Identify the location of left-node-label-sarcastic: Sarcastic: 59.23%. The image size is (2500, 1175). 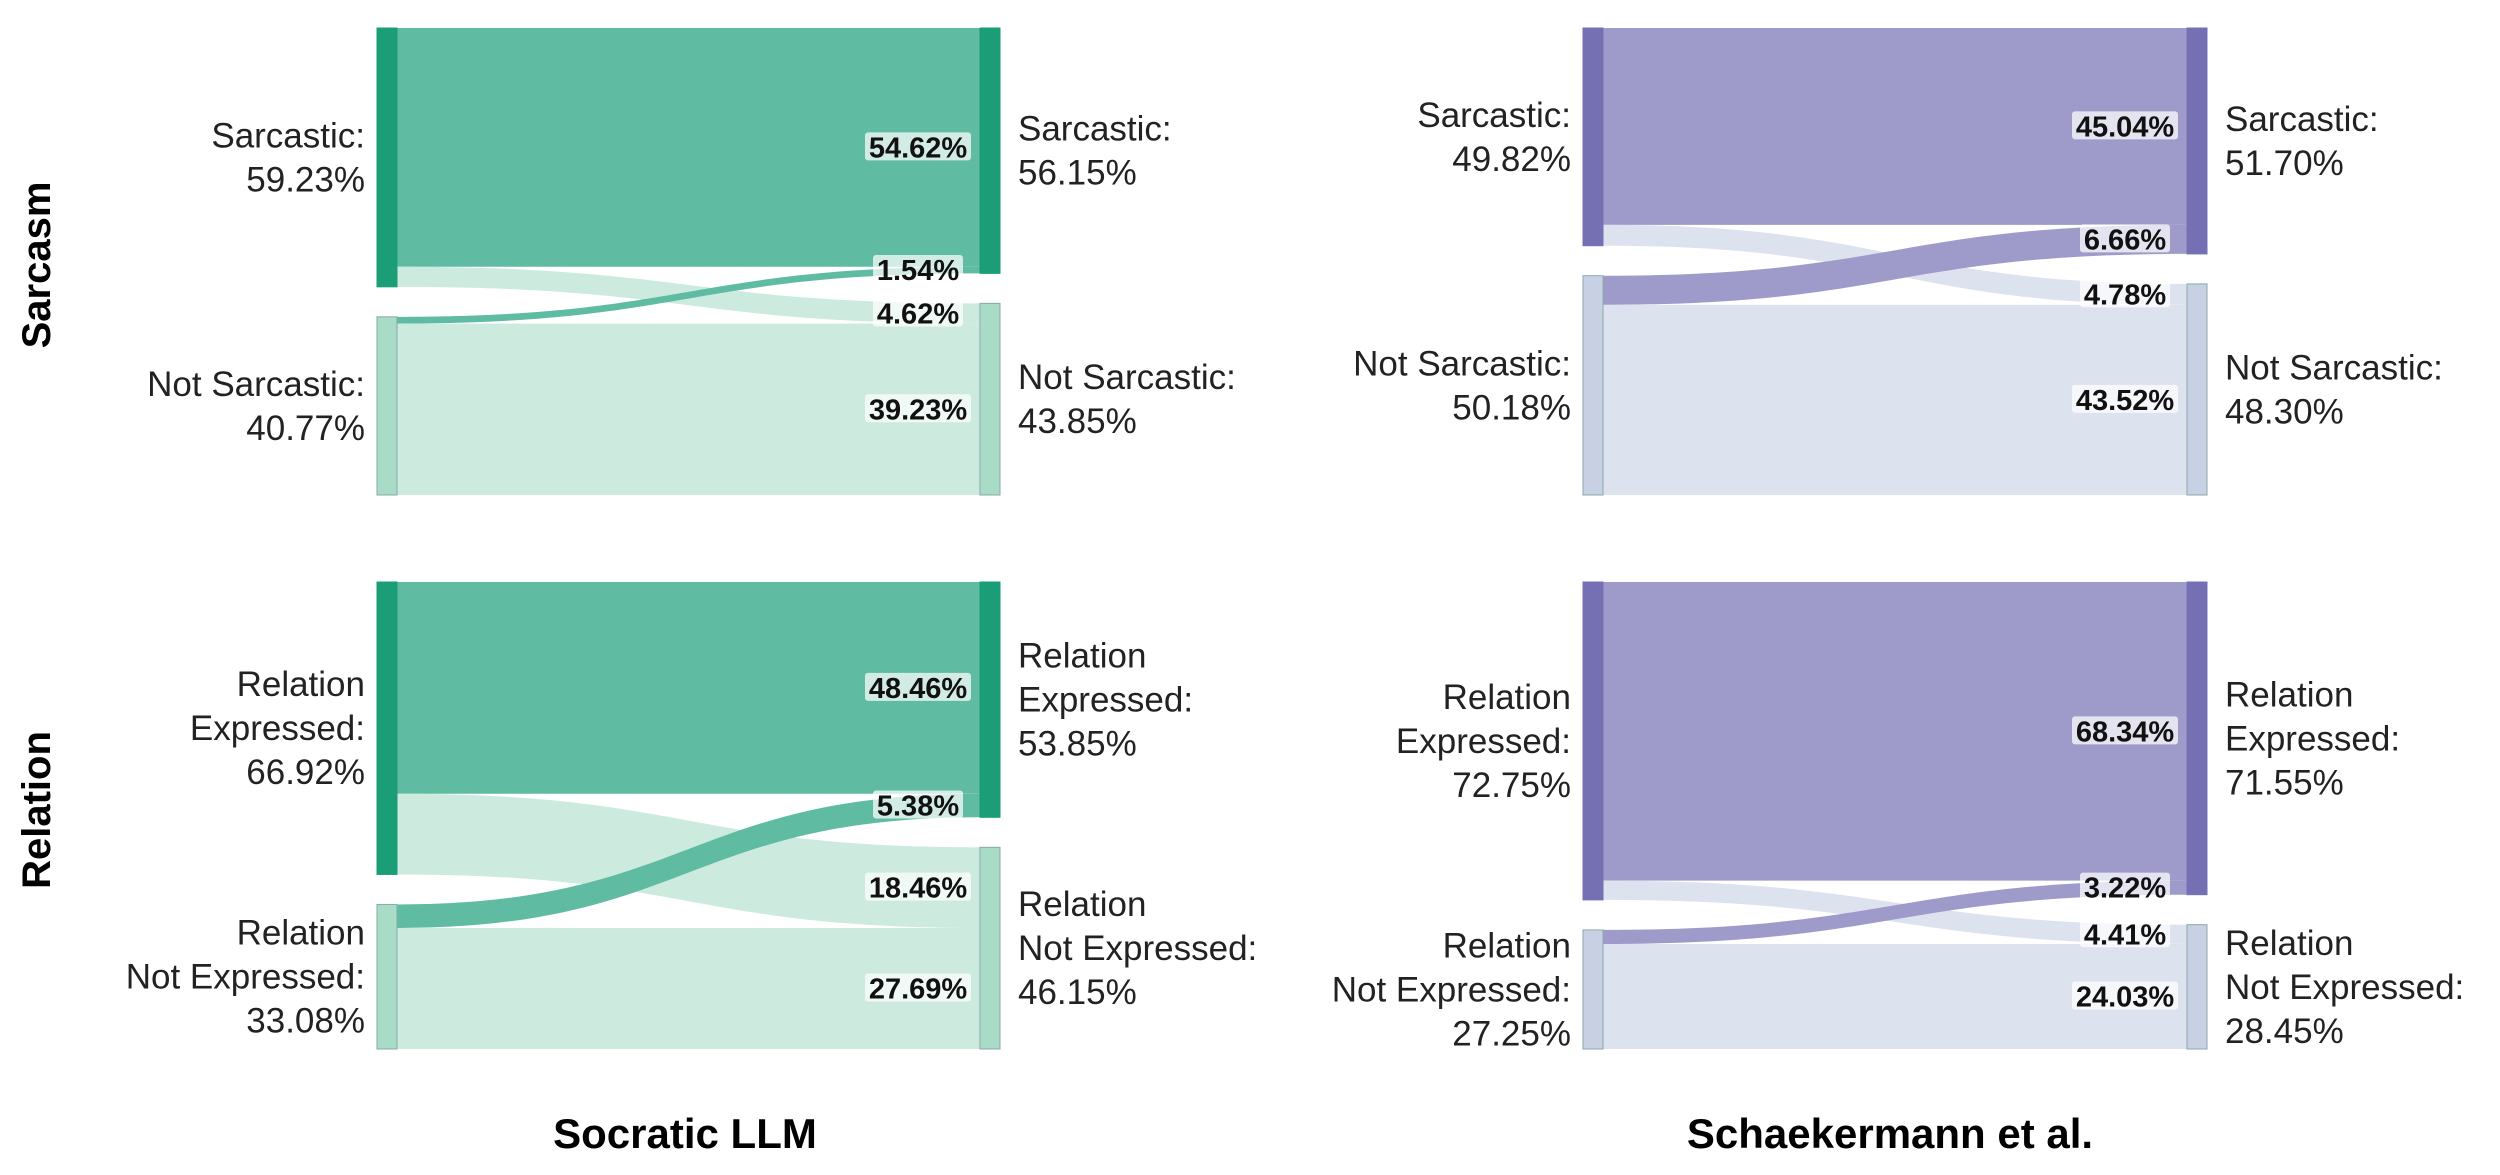
(288, 157).